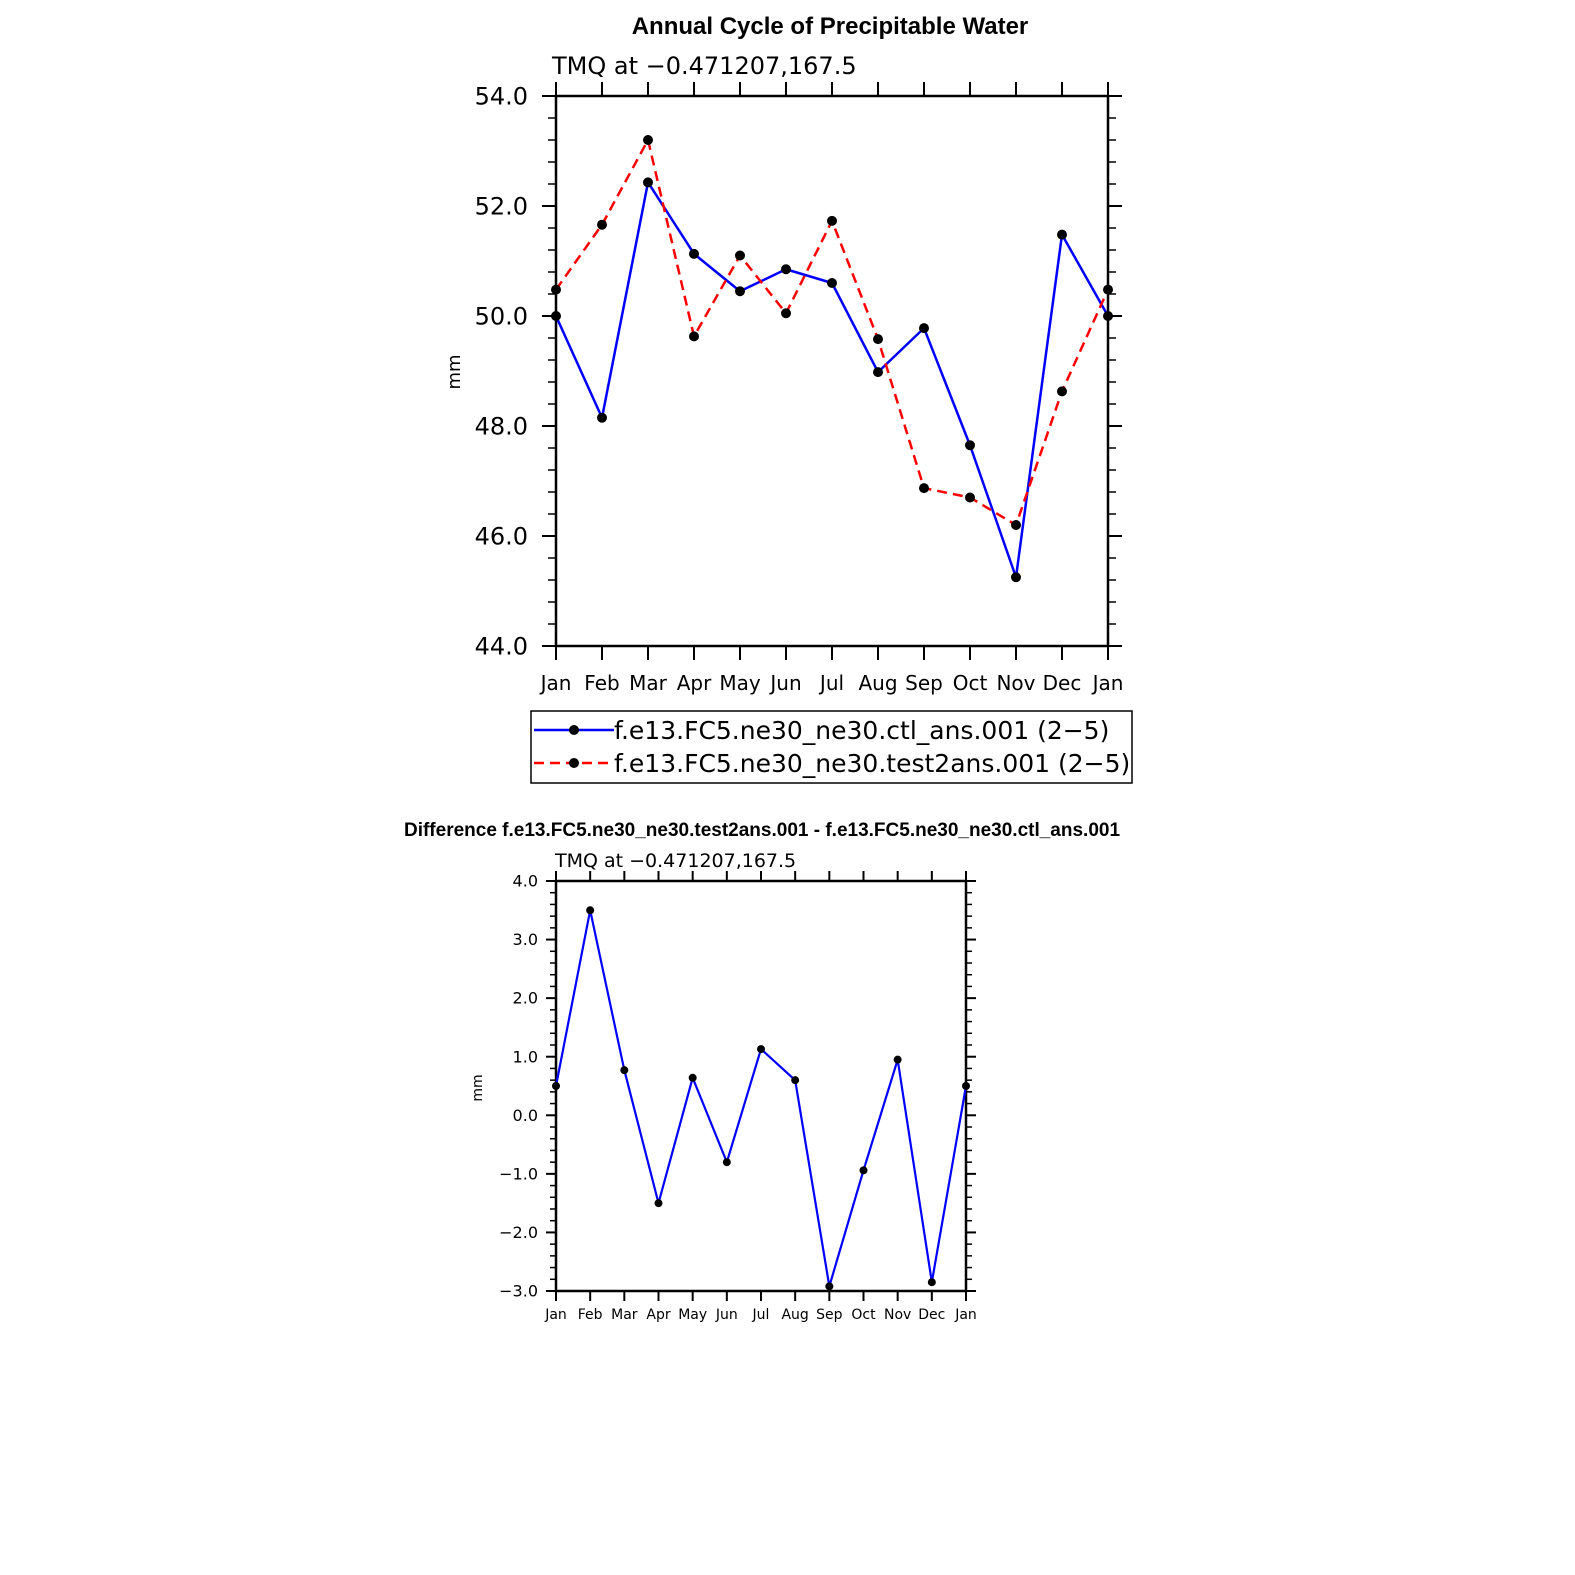 Image resolution: width=1575 pixels, height=1575 pixels. I want to click on y-tick-label: 4.0, so click(525, 881).